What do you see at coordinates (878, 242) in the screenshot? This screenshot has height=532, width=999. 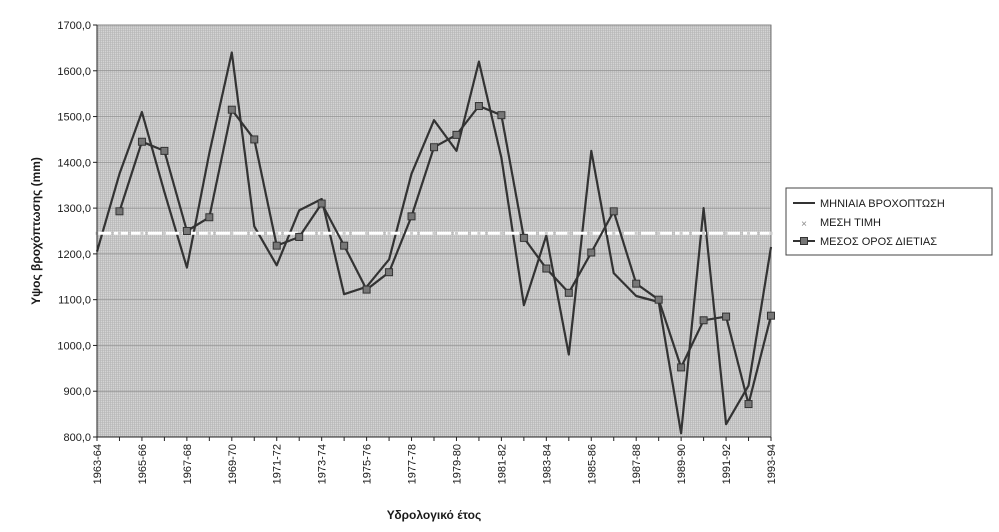 I see `legend-label-biennial: ΜΕΣΟΣ ΟΡΟΣ ΔΙΕΤΙΑΣ` at bounding box center [878, 242].